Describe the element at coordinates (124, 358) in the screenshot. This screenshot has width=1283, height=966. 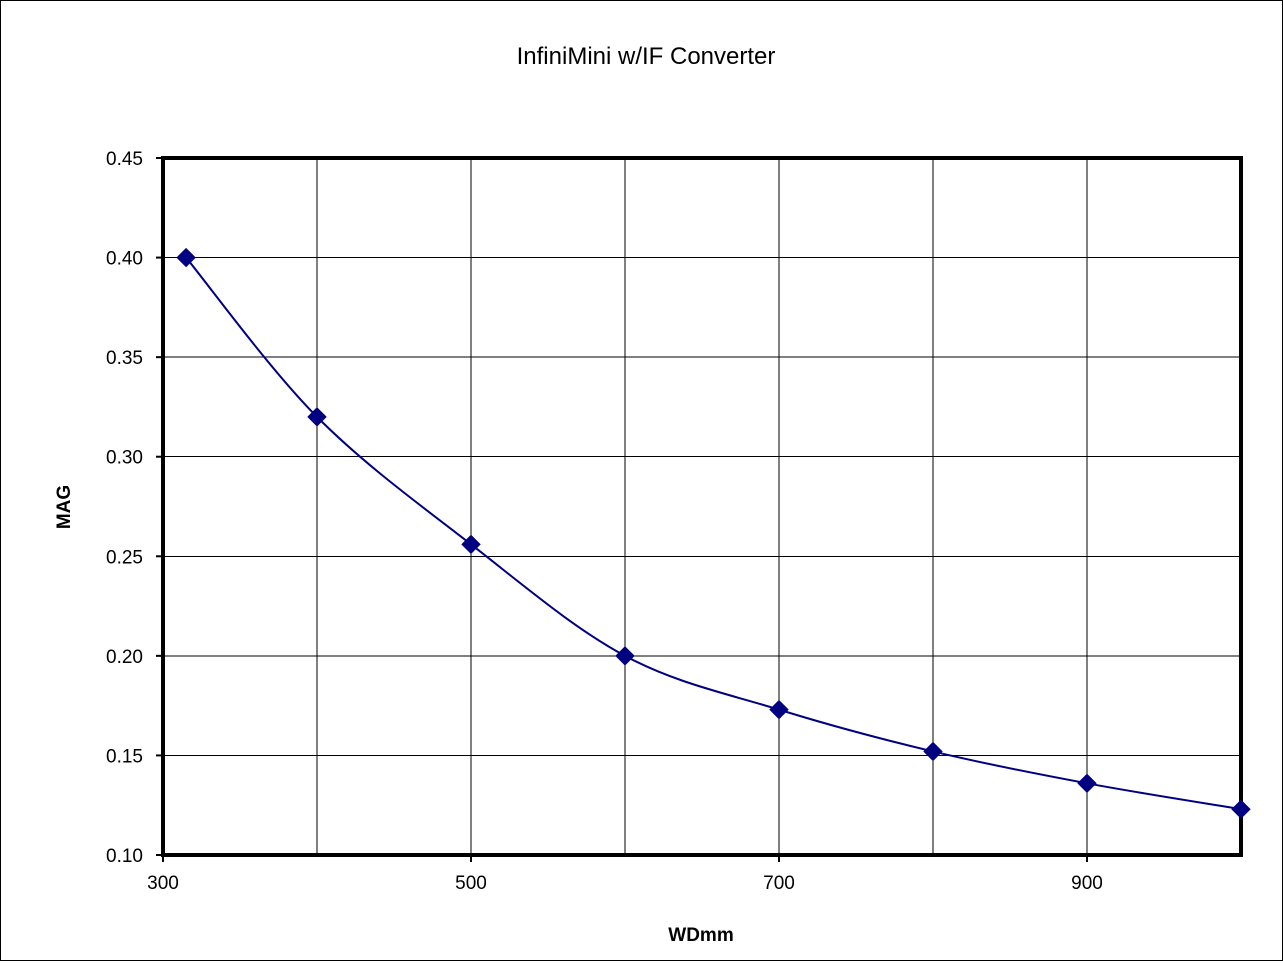
I see `y-tick-label: 0.35` at that location.